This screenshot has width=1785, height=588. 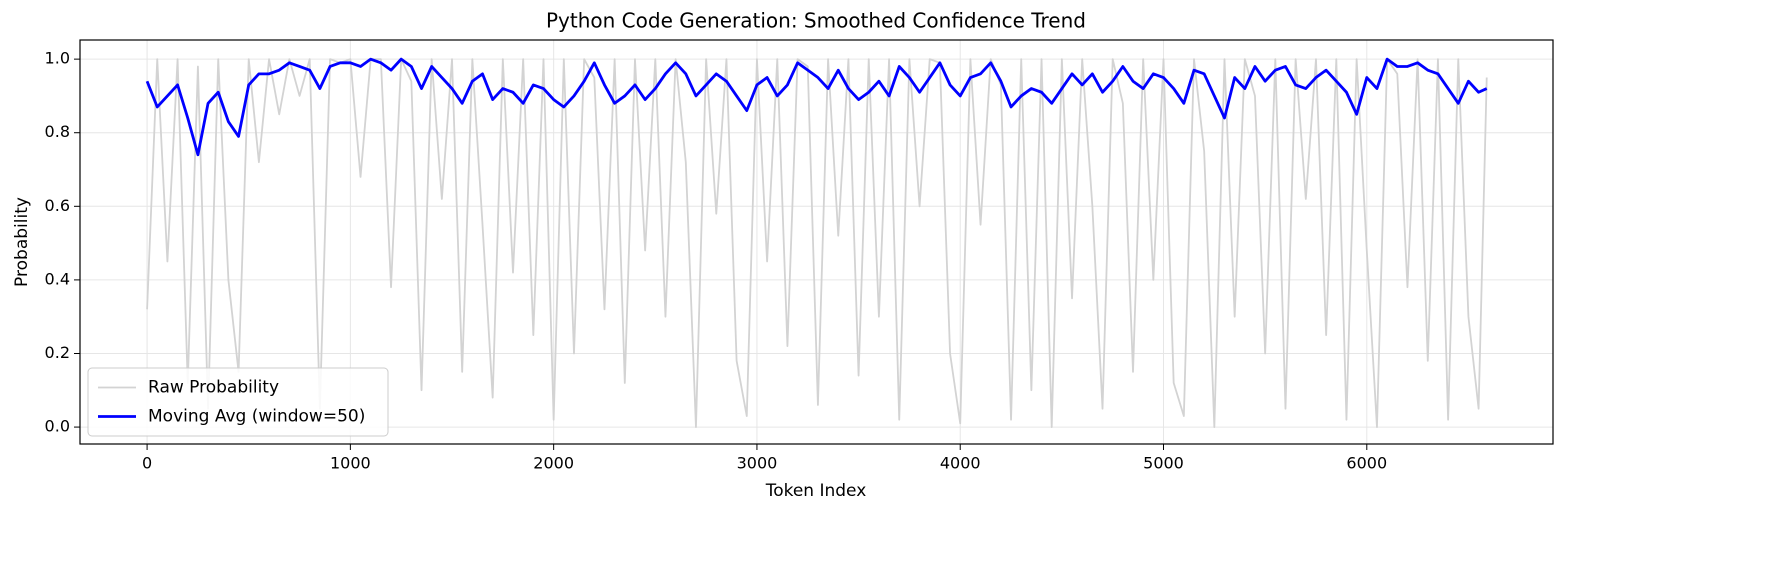 I want to click on y-tick-label: 0.4, so click(x=57, y=278).